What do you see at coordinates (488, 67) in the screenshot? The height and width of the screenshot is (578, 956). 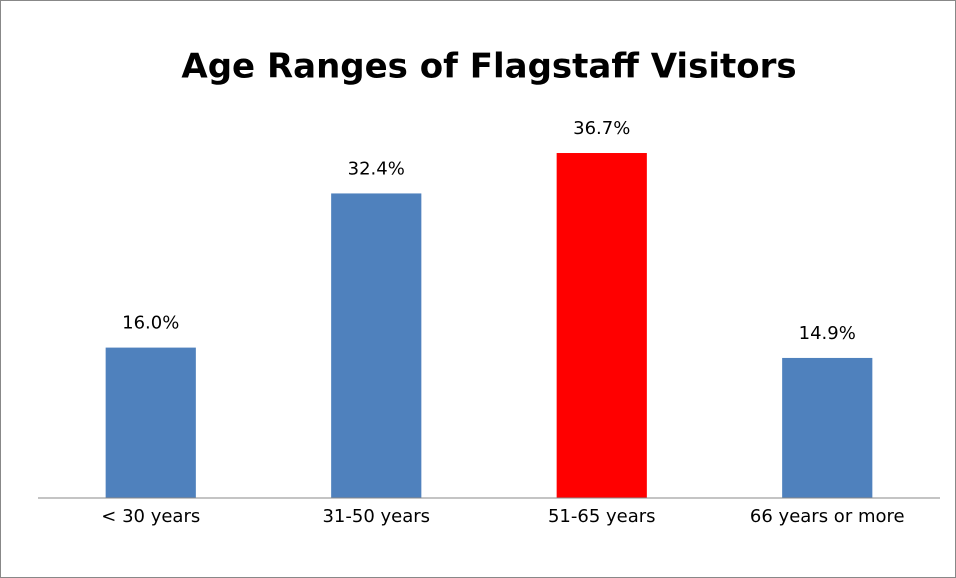 I see `chart-title: Age Ranges of Flagstaff Visitors` at bounding box center [488, 67].